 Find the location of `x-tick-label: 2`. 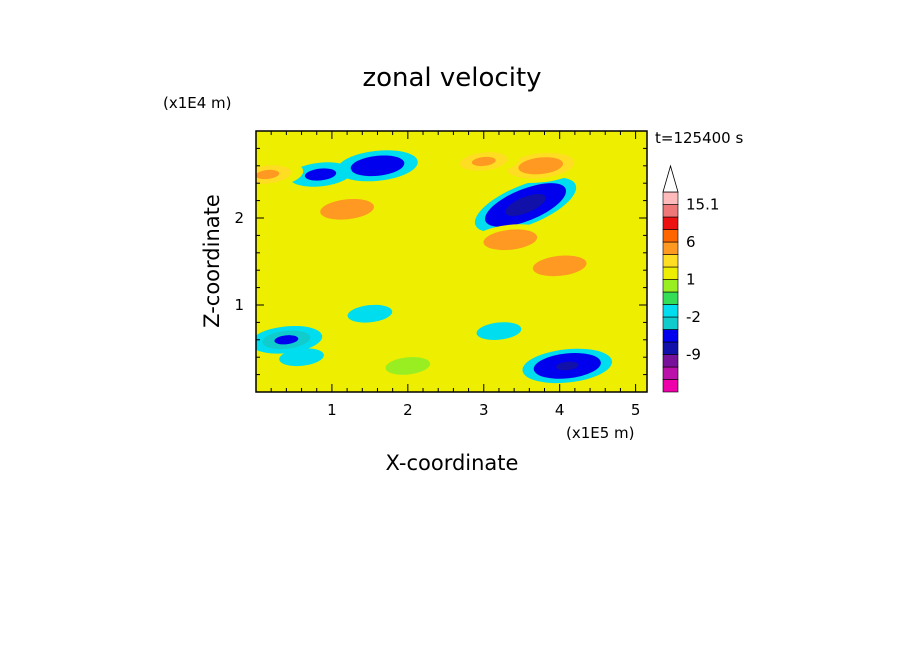

x-tick-label: 2 is located at coordinates (408, 410).